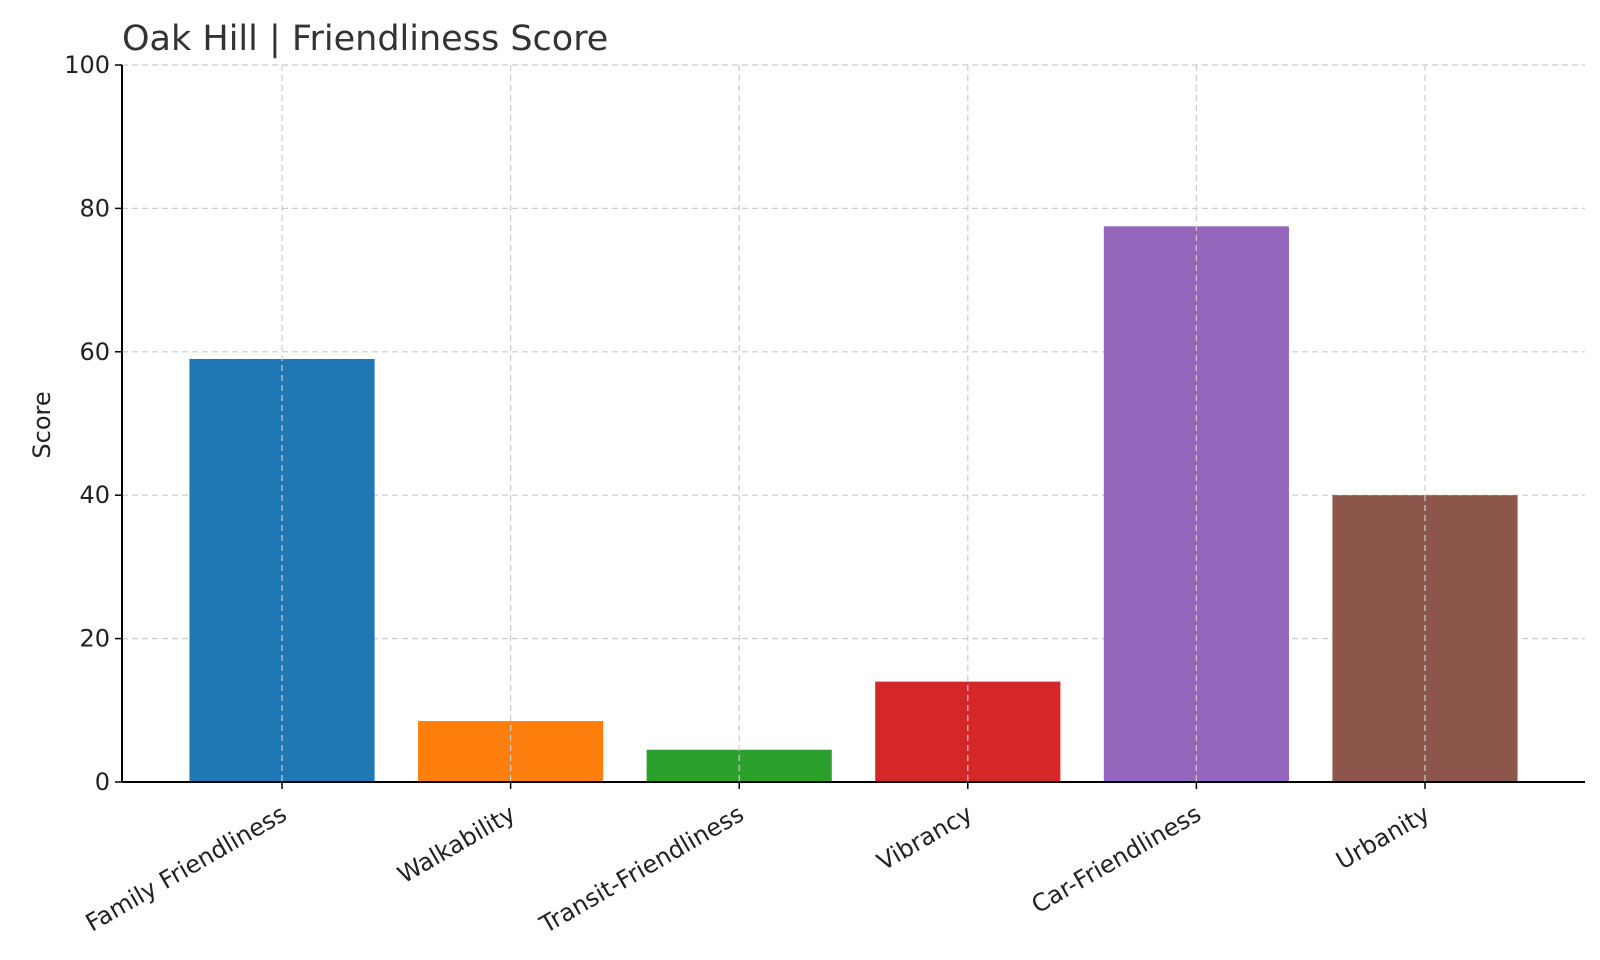  What do you see at coordinates (186, 868) in the screenshot?
I see `x-tick-label: Family Friendliness` at bounding box center [186, 868].